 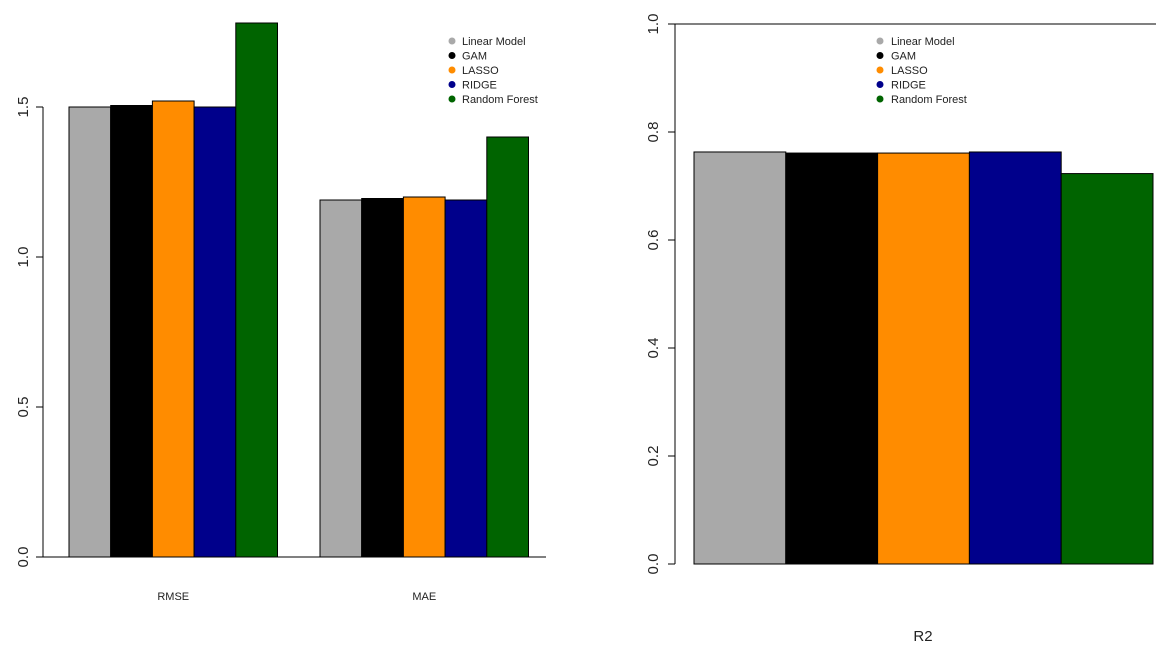 I want to click on bar-mae-linear-model, so click(x=341, y=378).